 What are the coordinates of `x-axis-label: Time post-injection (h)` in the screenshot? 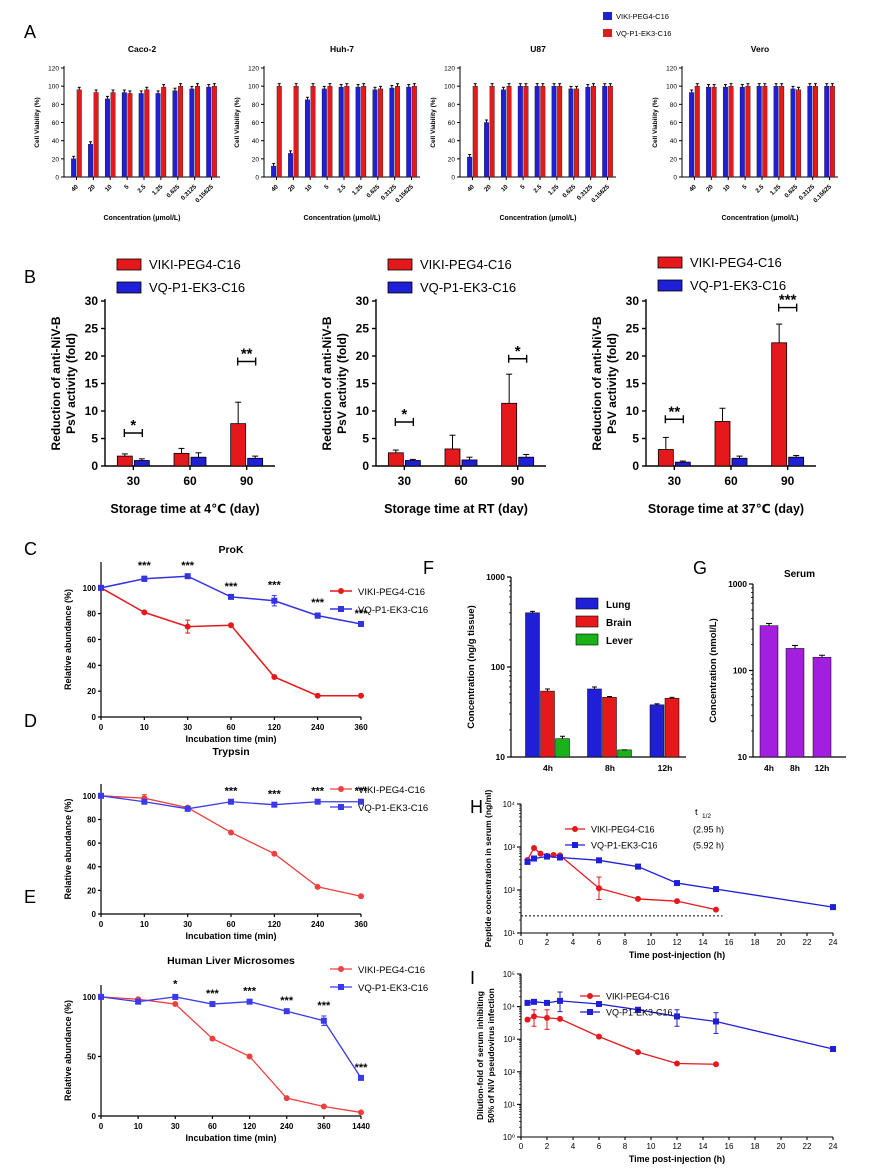 It's located at (677, 1159).